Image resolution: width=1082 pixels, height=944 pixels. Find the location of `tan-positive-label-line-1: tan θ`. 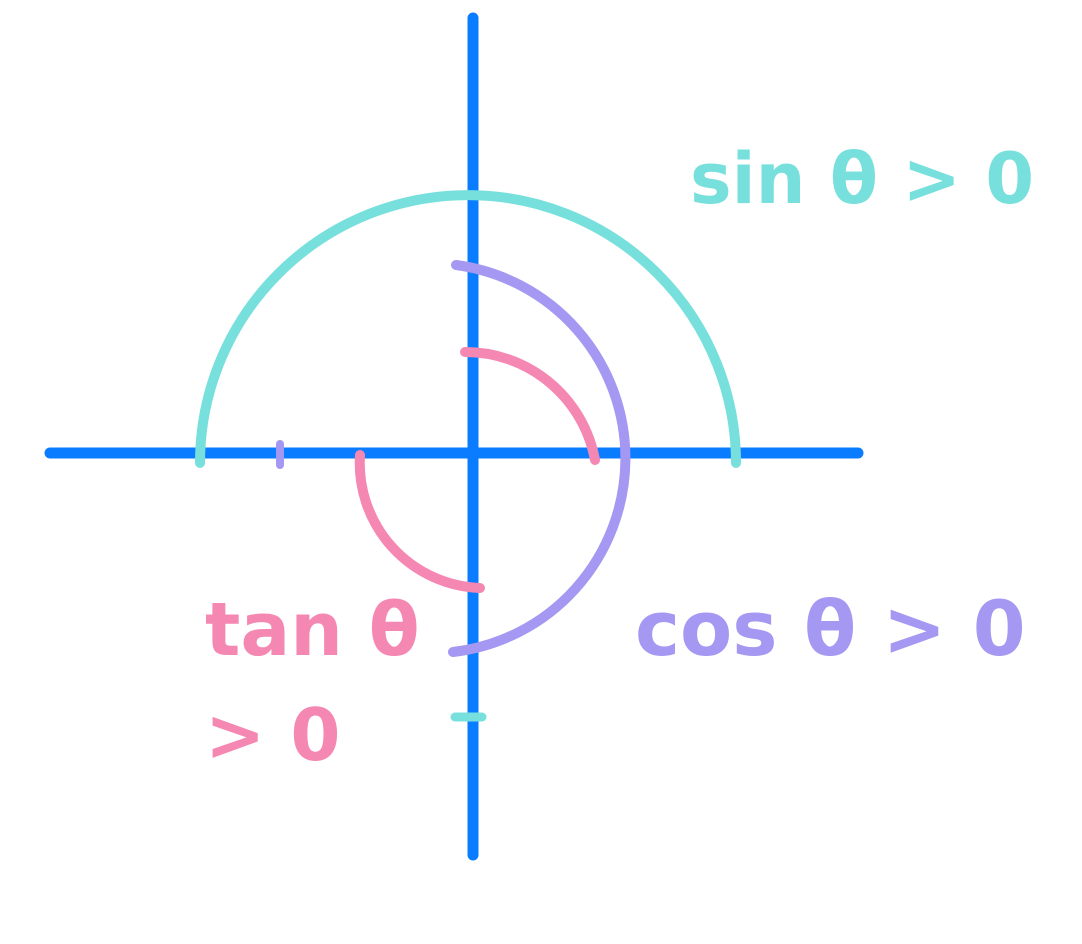

tan-positive-label-line-1: tan θ is located at coordinates (312, 630).